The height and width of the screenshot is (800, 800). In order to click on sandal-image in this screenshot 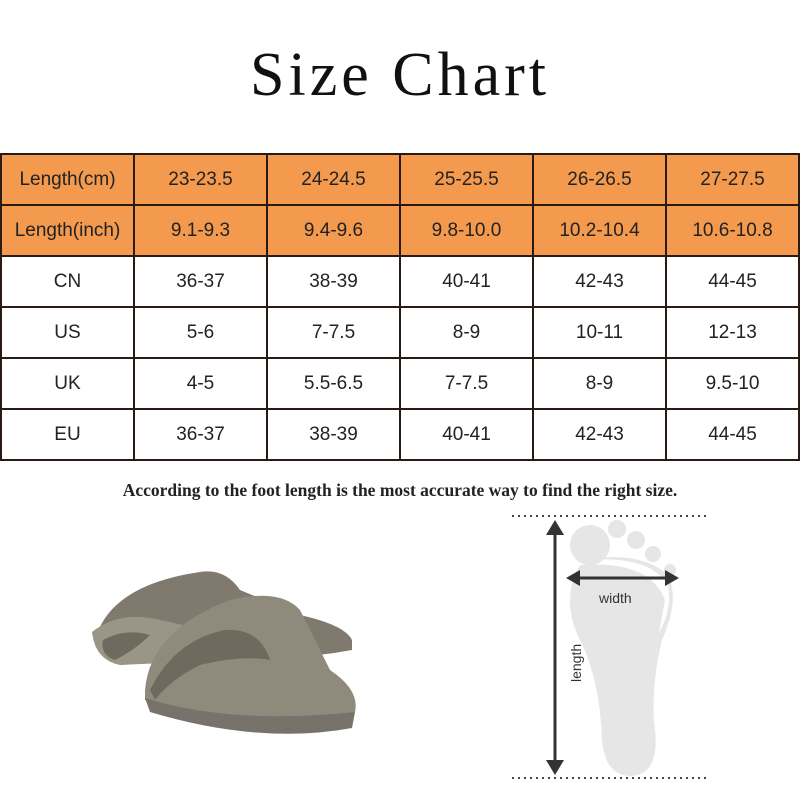, I will do `click(224, 652)`.